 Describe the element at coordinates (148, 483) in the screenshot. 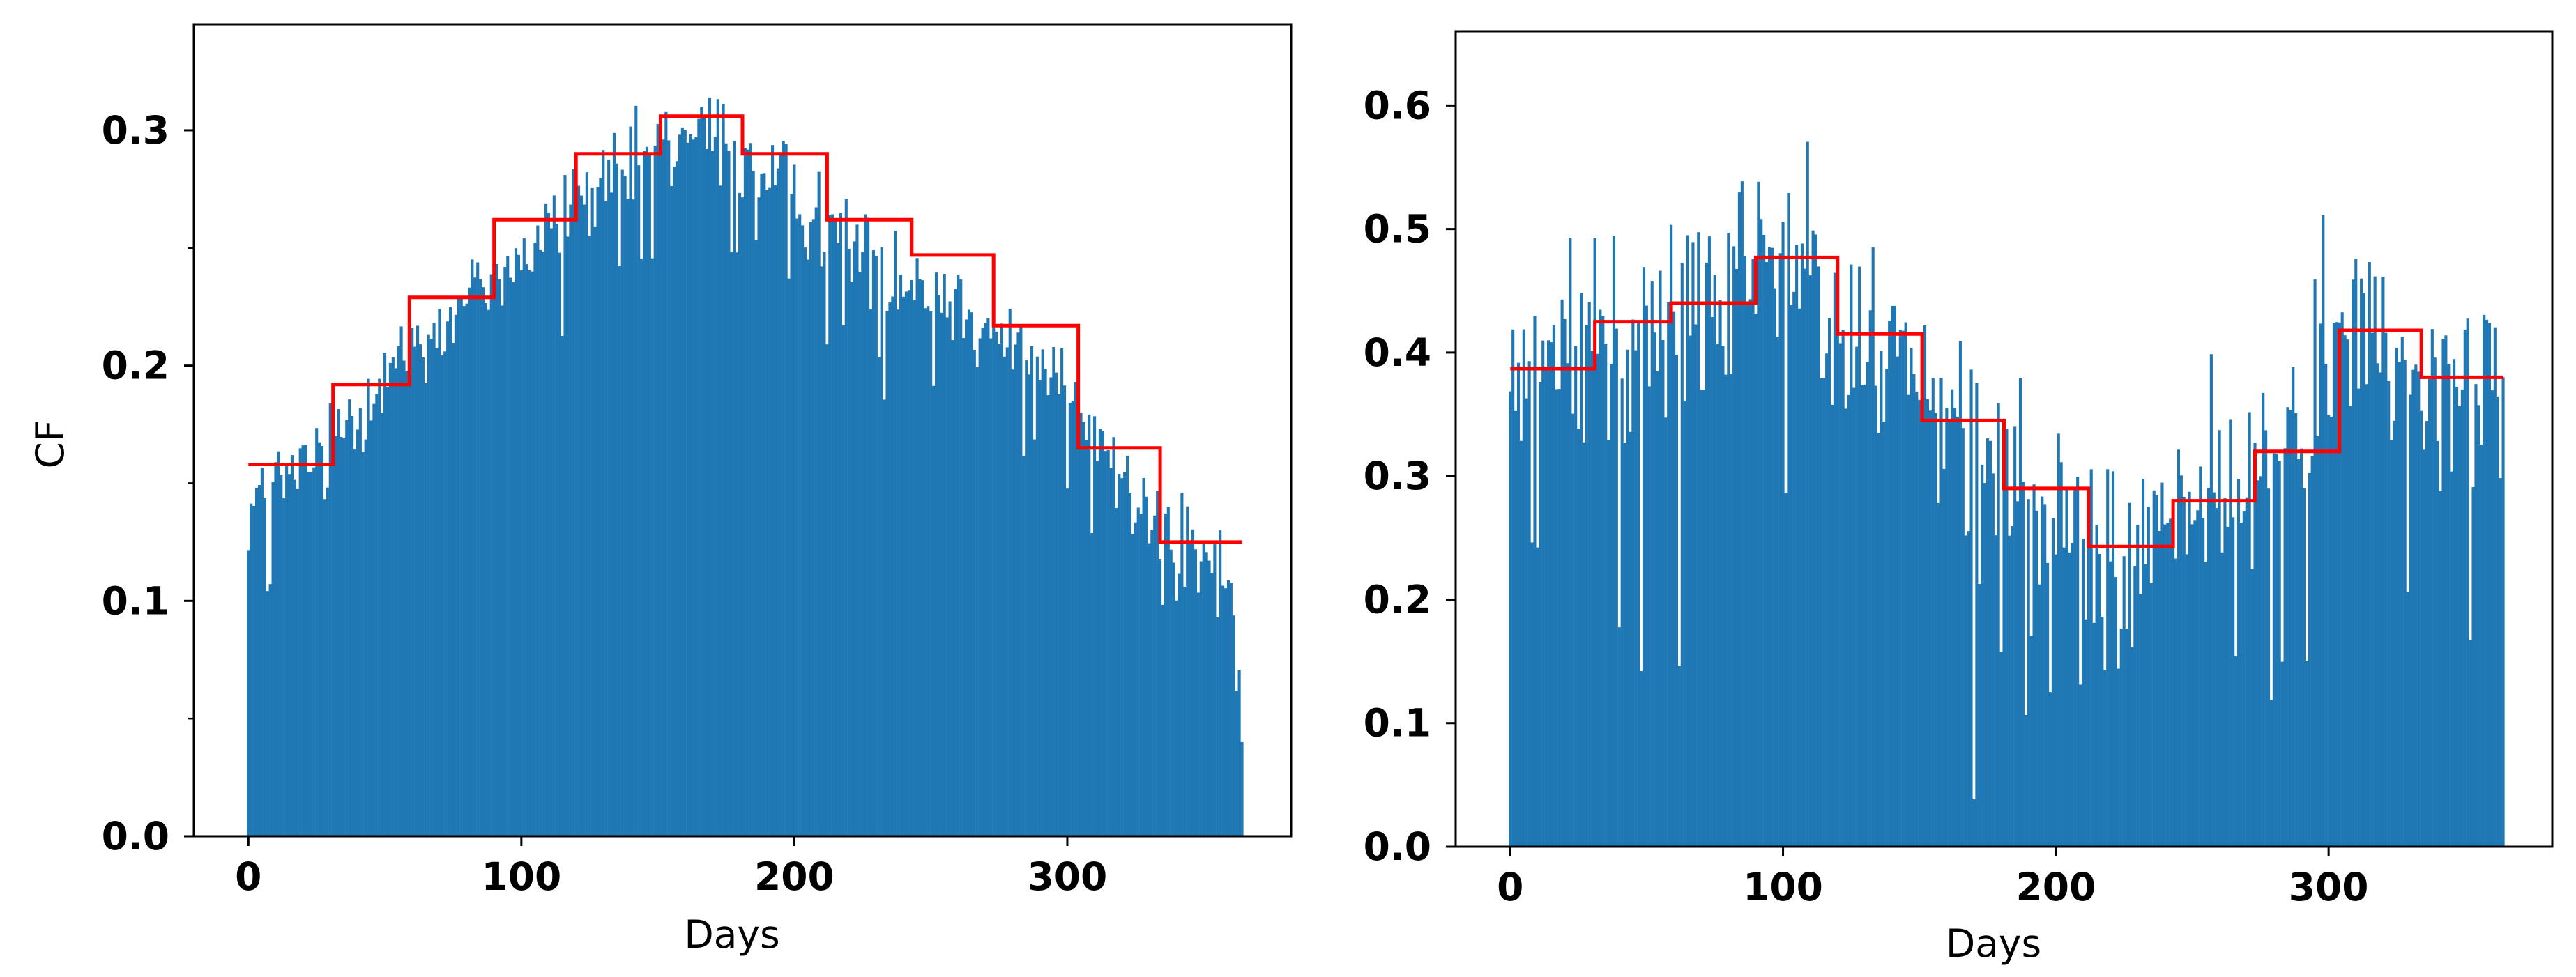

I see `y-ticks-left: 0.0 0.1 0.2 0.3` at that location.